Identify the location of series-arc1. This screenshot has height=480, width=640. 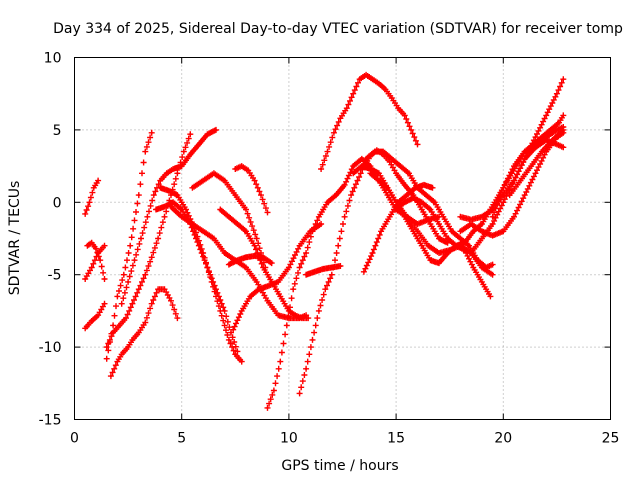
(92, 197).